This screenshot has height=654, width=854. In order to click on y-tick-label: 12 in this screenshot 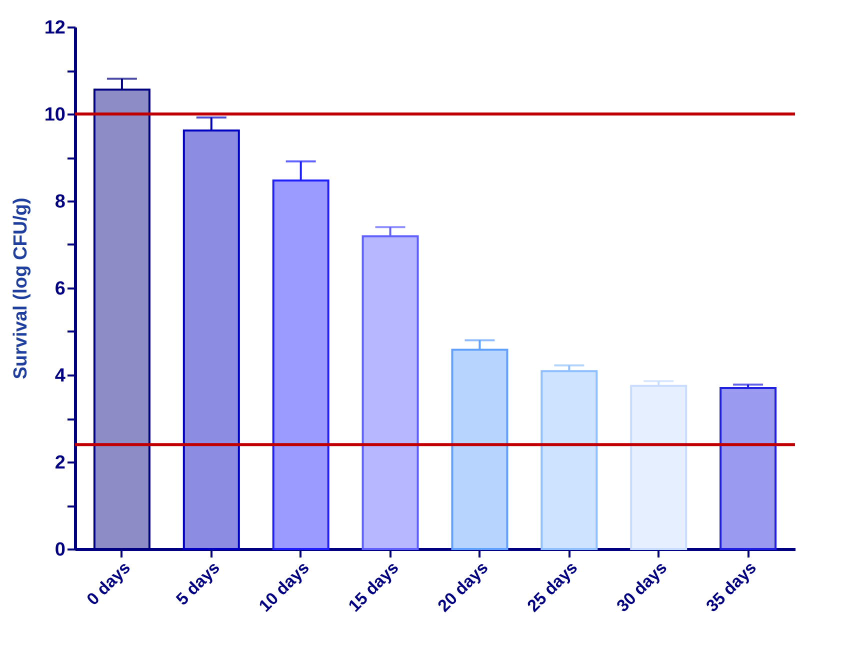, I will do `click(55, 28)`.